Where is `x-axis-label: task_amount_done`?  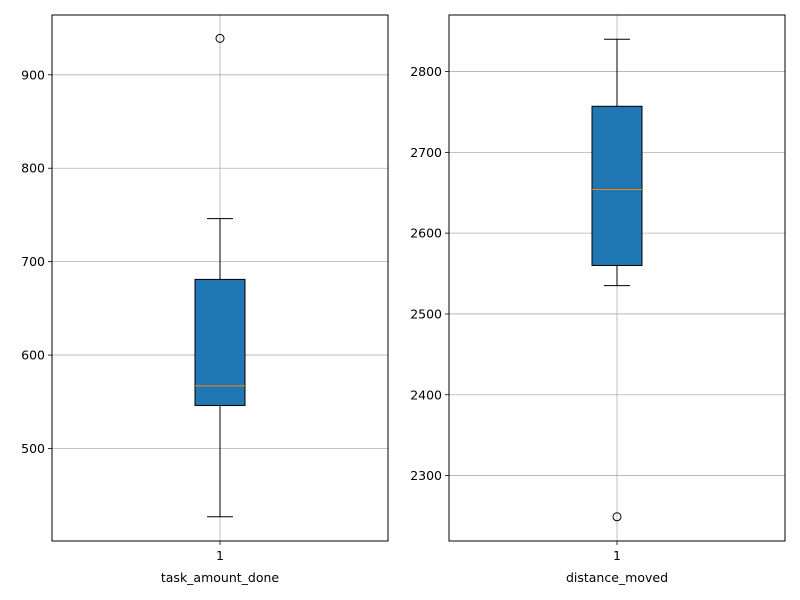 x-axis-label: task_amount_done is located at coordinates (220, 577).